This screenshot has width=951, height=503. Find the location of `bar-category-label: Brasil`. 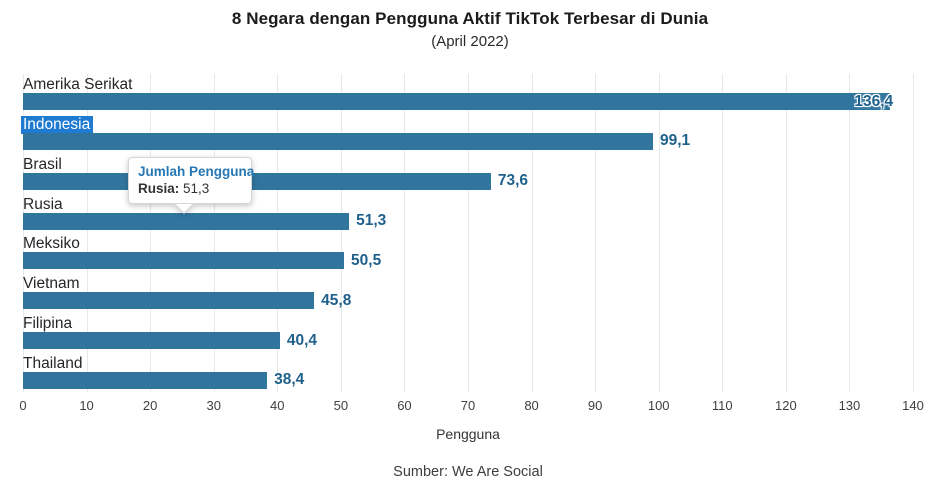

bar-category-label: Brasil is located at coordinates (42, 164).